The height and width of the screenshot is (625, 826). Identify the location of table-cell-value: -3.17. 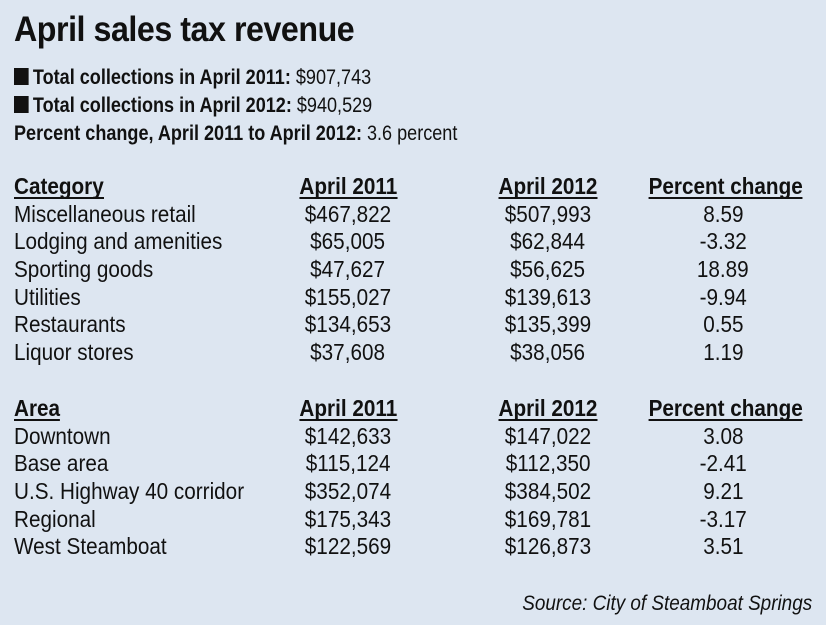
(723, 518).